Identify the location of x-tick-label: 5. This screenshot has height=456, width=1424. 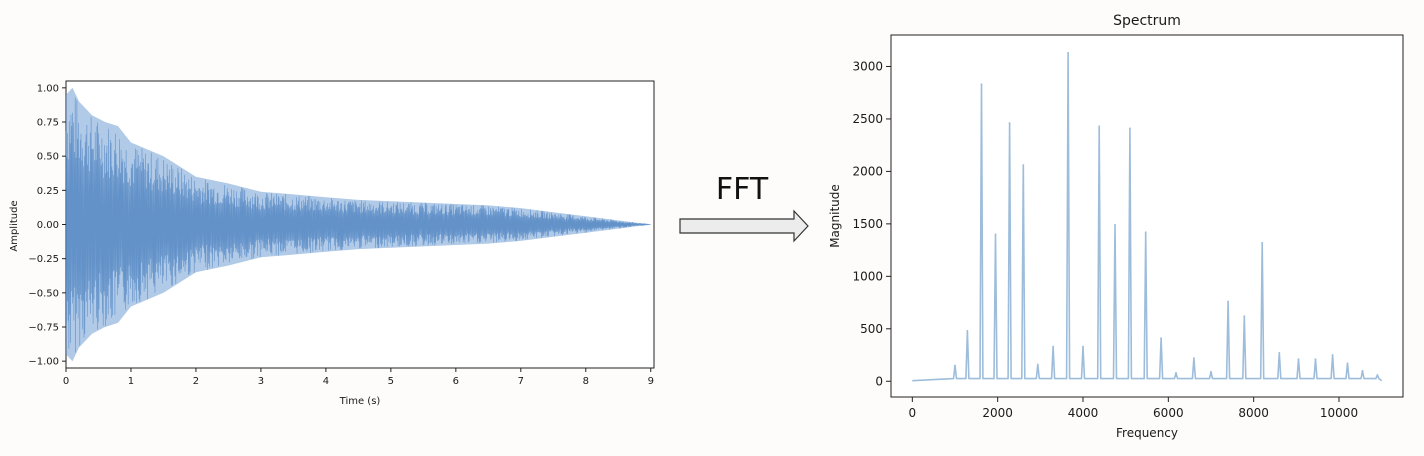
(391, 381).